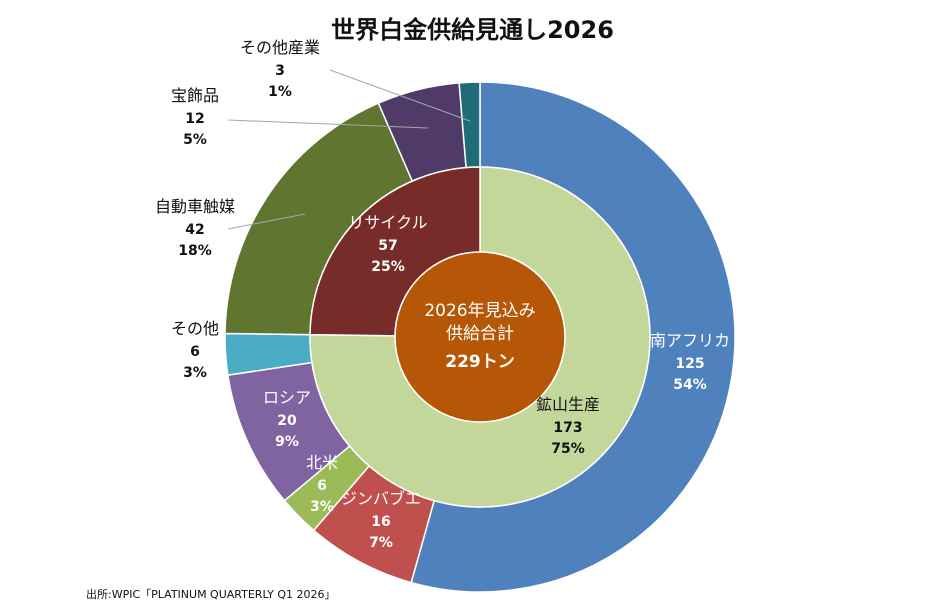  Describe the element at coordinates (689, 364) in the screenshot. I see `outer-0-value-label: 125` at that location.